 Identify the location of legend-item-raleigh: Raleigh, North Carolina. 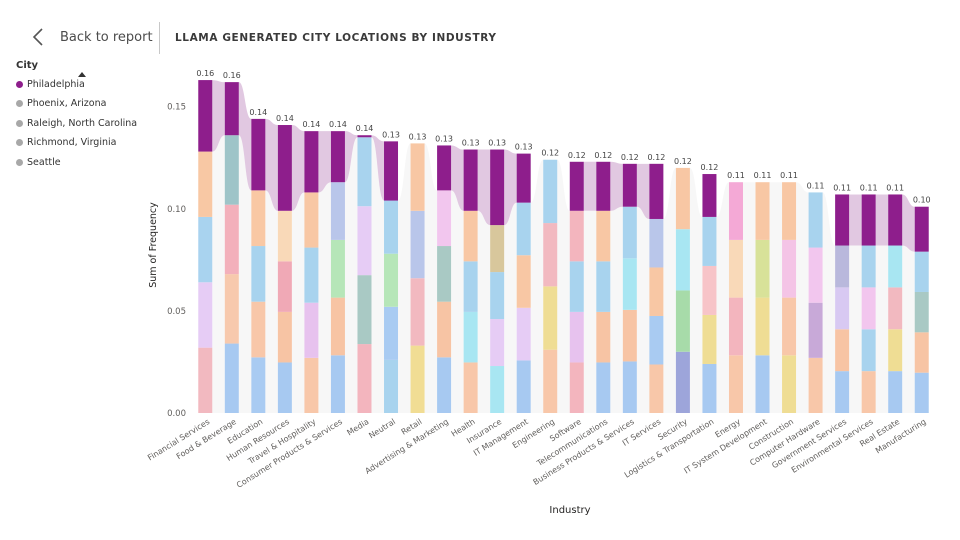
(76, 123).